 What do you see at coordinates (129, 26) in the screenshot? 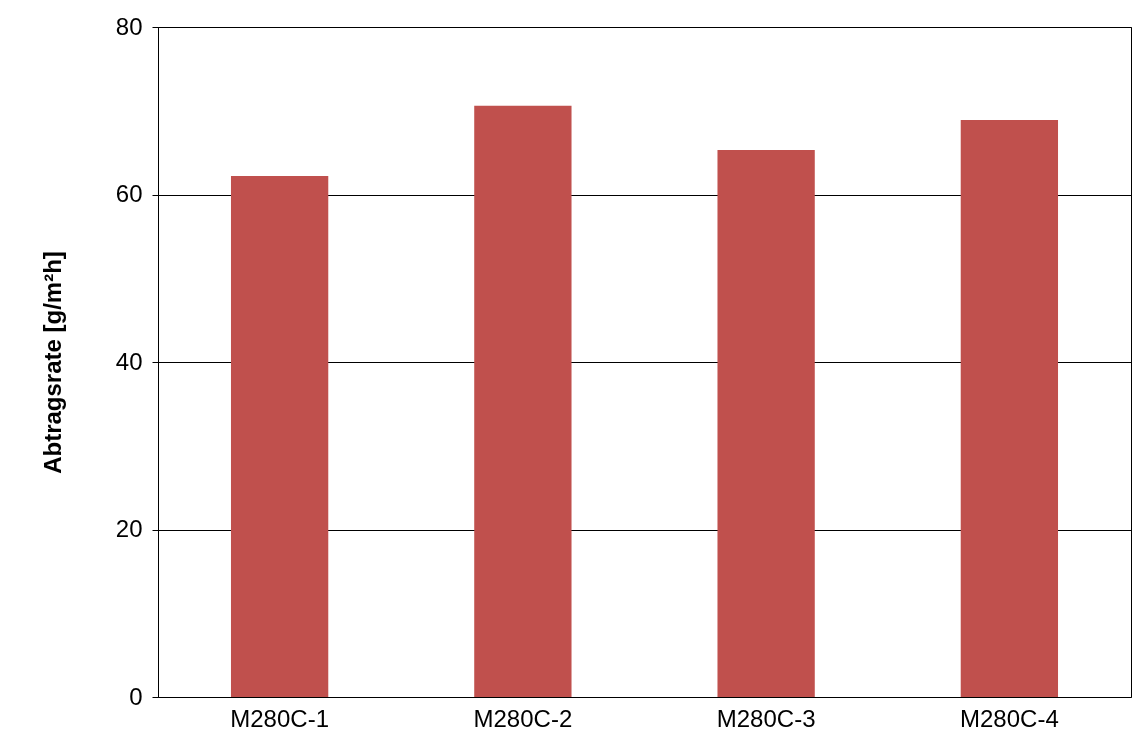
I see `y-tick-label: 80` at bounding box center [129, 26].